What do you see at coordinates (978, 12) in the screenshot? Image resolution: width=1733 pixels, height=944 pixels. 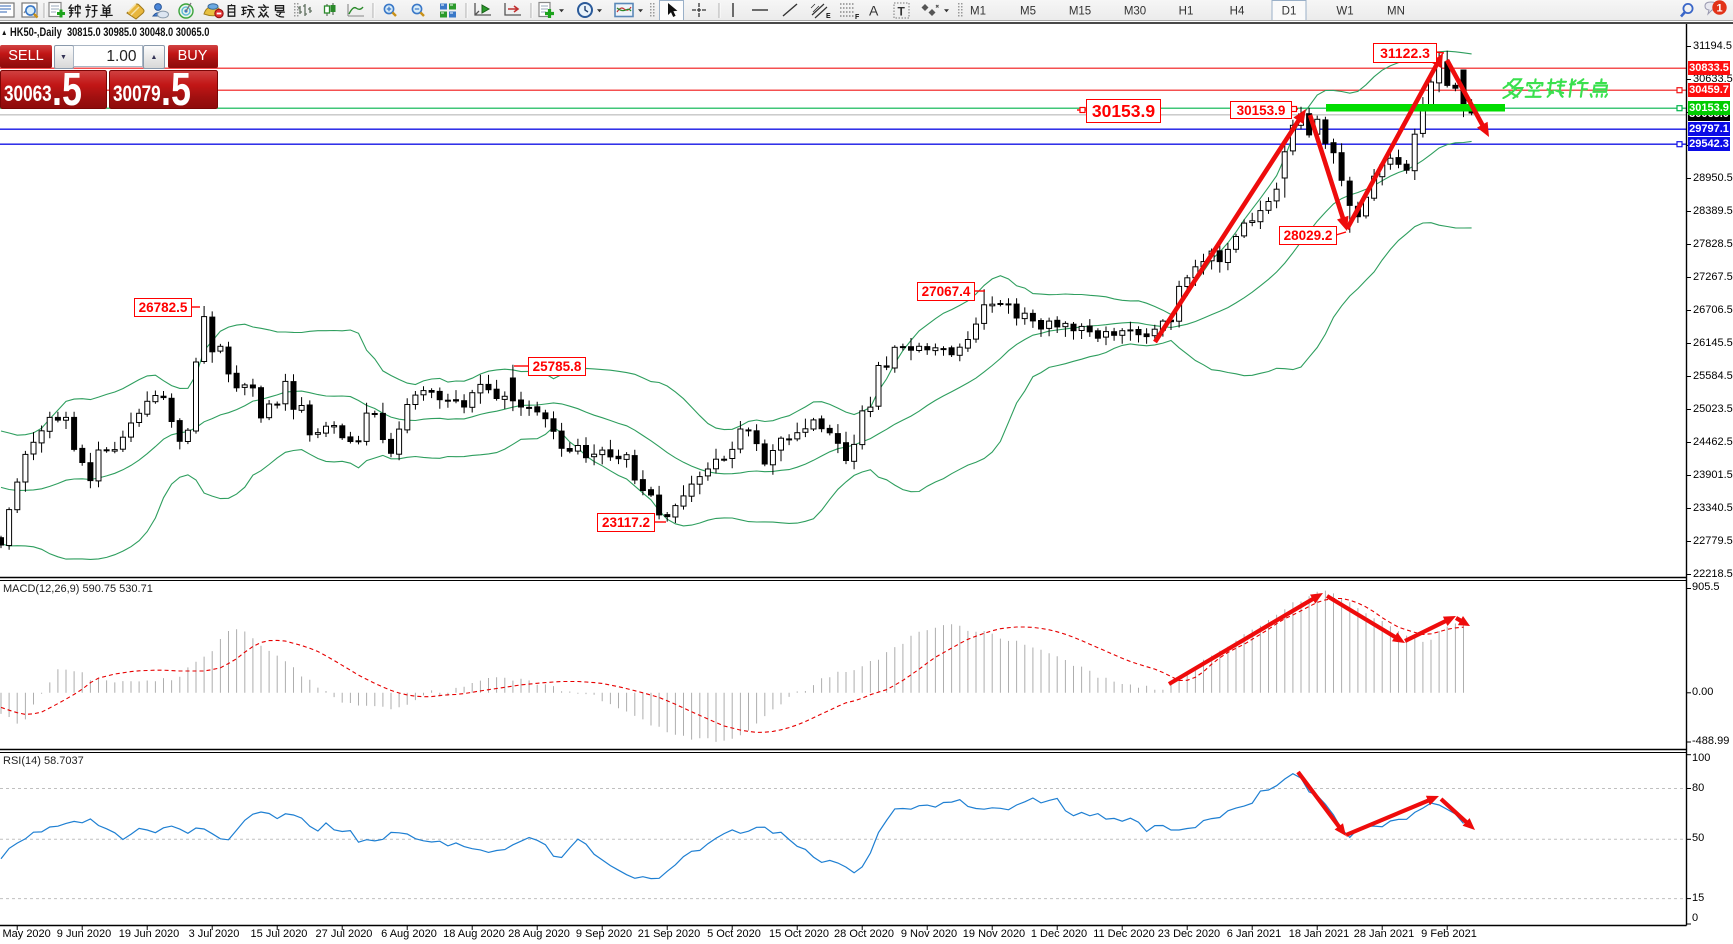 I see `svg-text: M1` at bounding box center [978, 12].